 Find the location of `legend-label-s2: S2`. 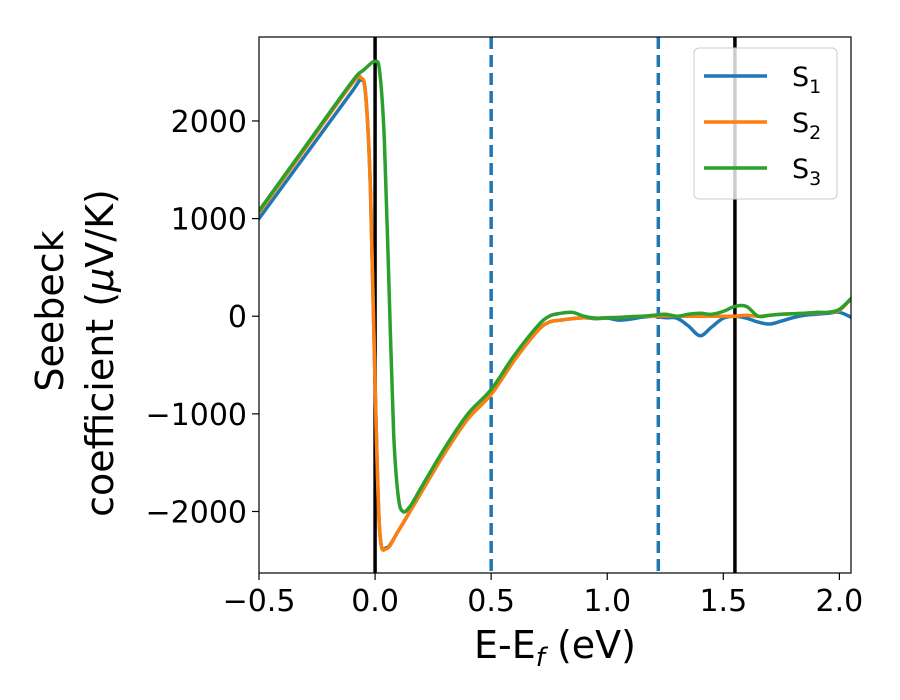

legend-label-s2: S2 is located at coordinates (806, 126).